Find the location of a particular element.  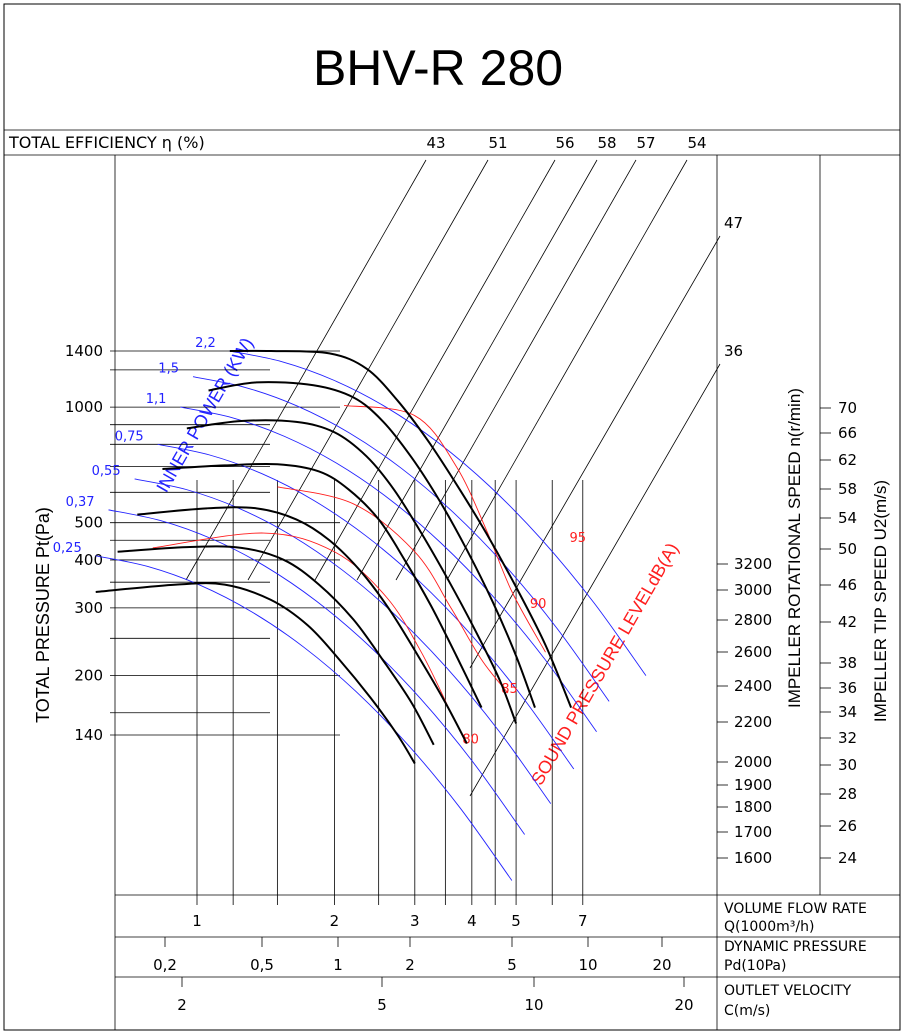

tip-speed-tick-label: 46 is located at coordinates (847, 585).